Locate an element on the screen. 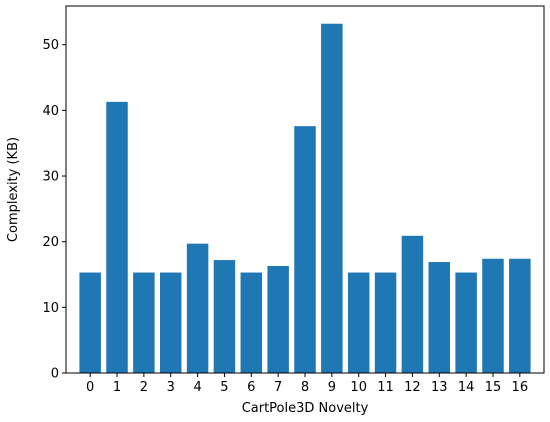 This screenshot has width=550, height=422. x-tick-label: 12 is located at coordinates (412, 387).